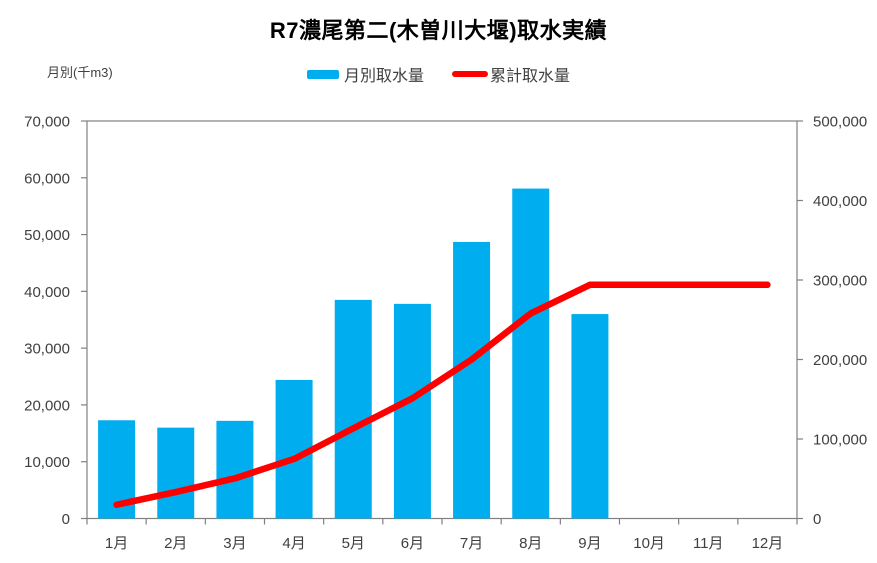 This screenshot has height=563, width=877. I want to click on month-label: 3月, so click(234, 543).